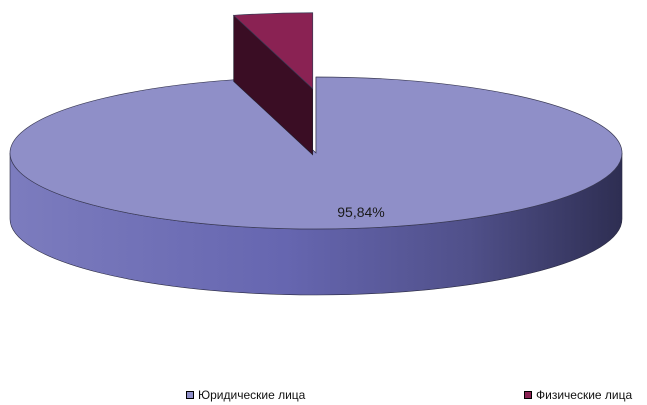 This screenshot has height=405, width=647. Describe the element at coordinates (584, 395) in the screenshot. I see `legend-label-individuals: Физические лица` at that location.